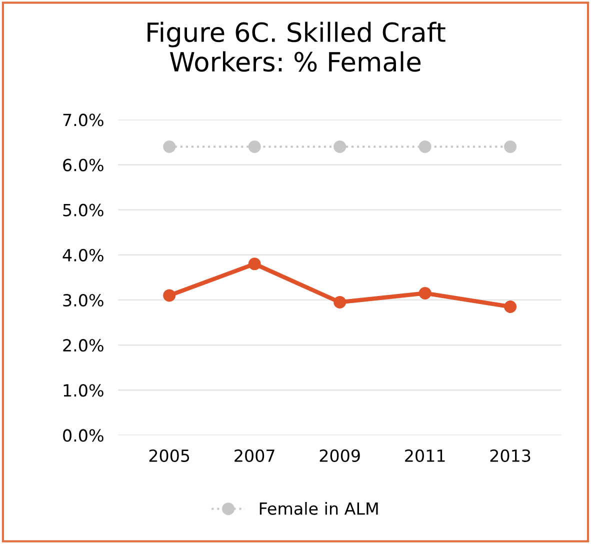 The image size is (591, 544). Describe the element at coordinates (83, 255) in the screenshot. I see `y-tick-label: 4.0%` at that location.